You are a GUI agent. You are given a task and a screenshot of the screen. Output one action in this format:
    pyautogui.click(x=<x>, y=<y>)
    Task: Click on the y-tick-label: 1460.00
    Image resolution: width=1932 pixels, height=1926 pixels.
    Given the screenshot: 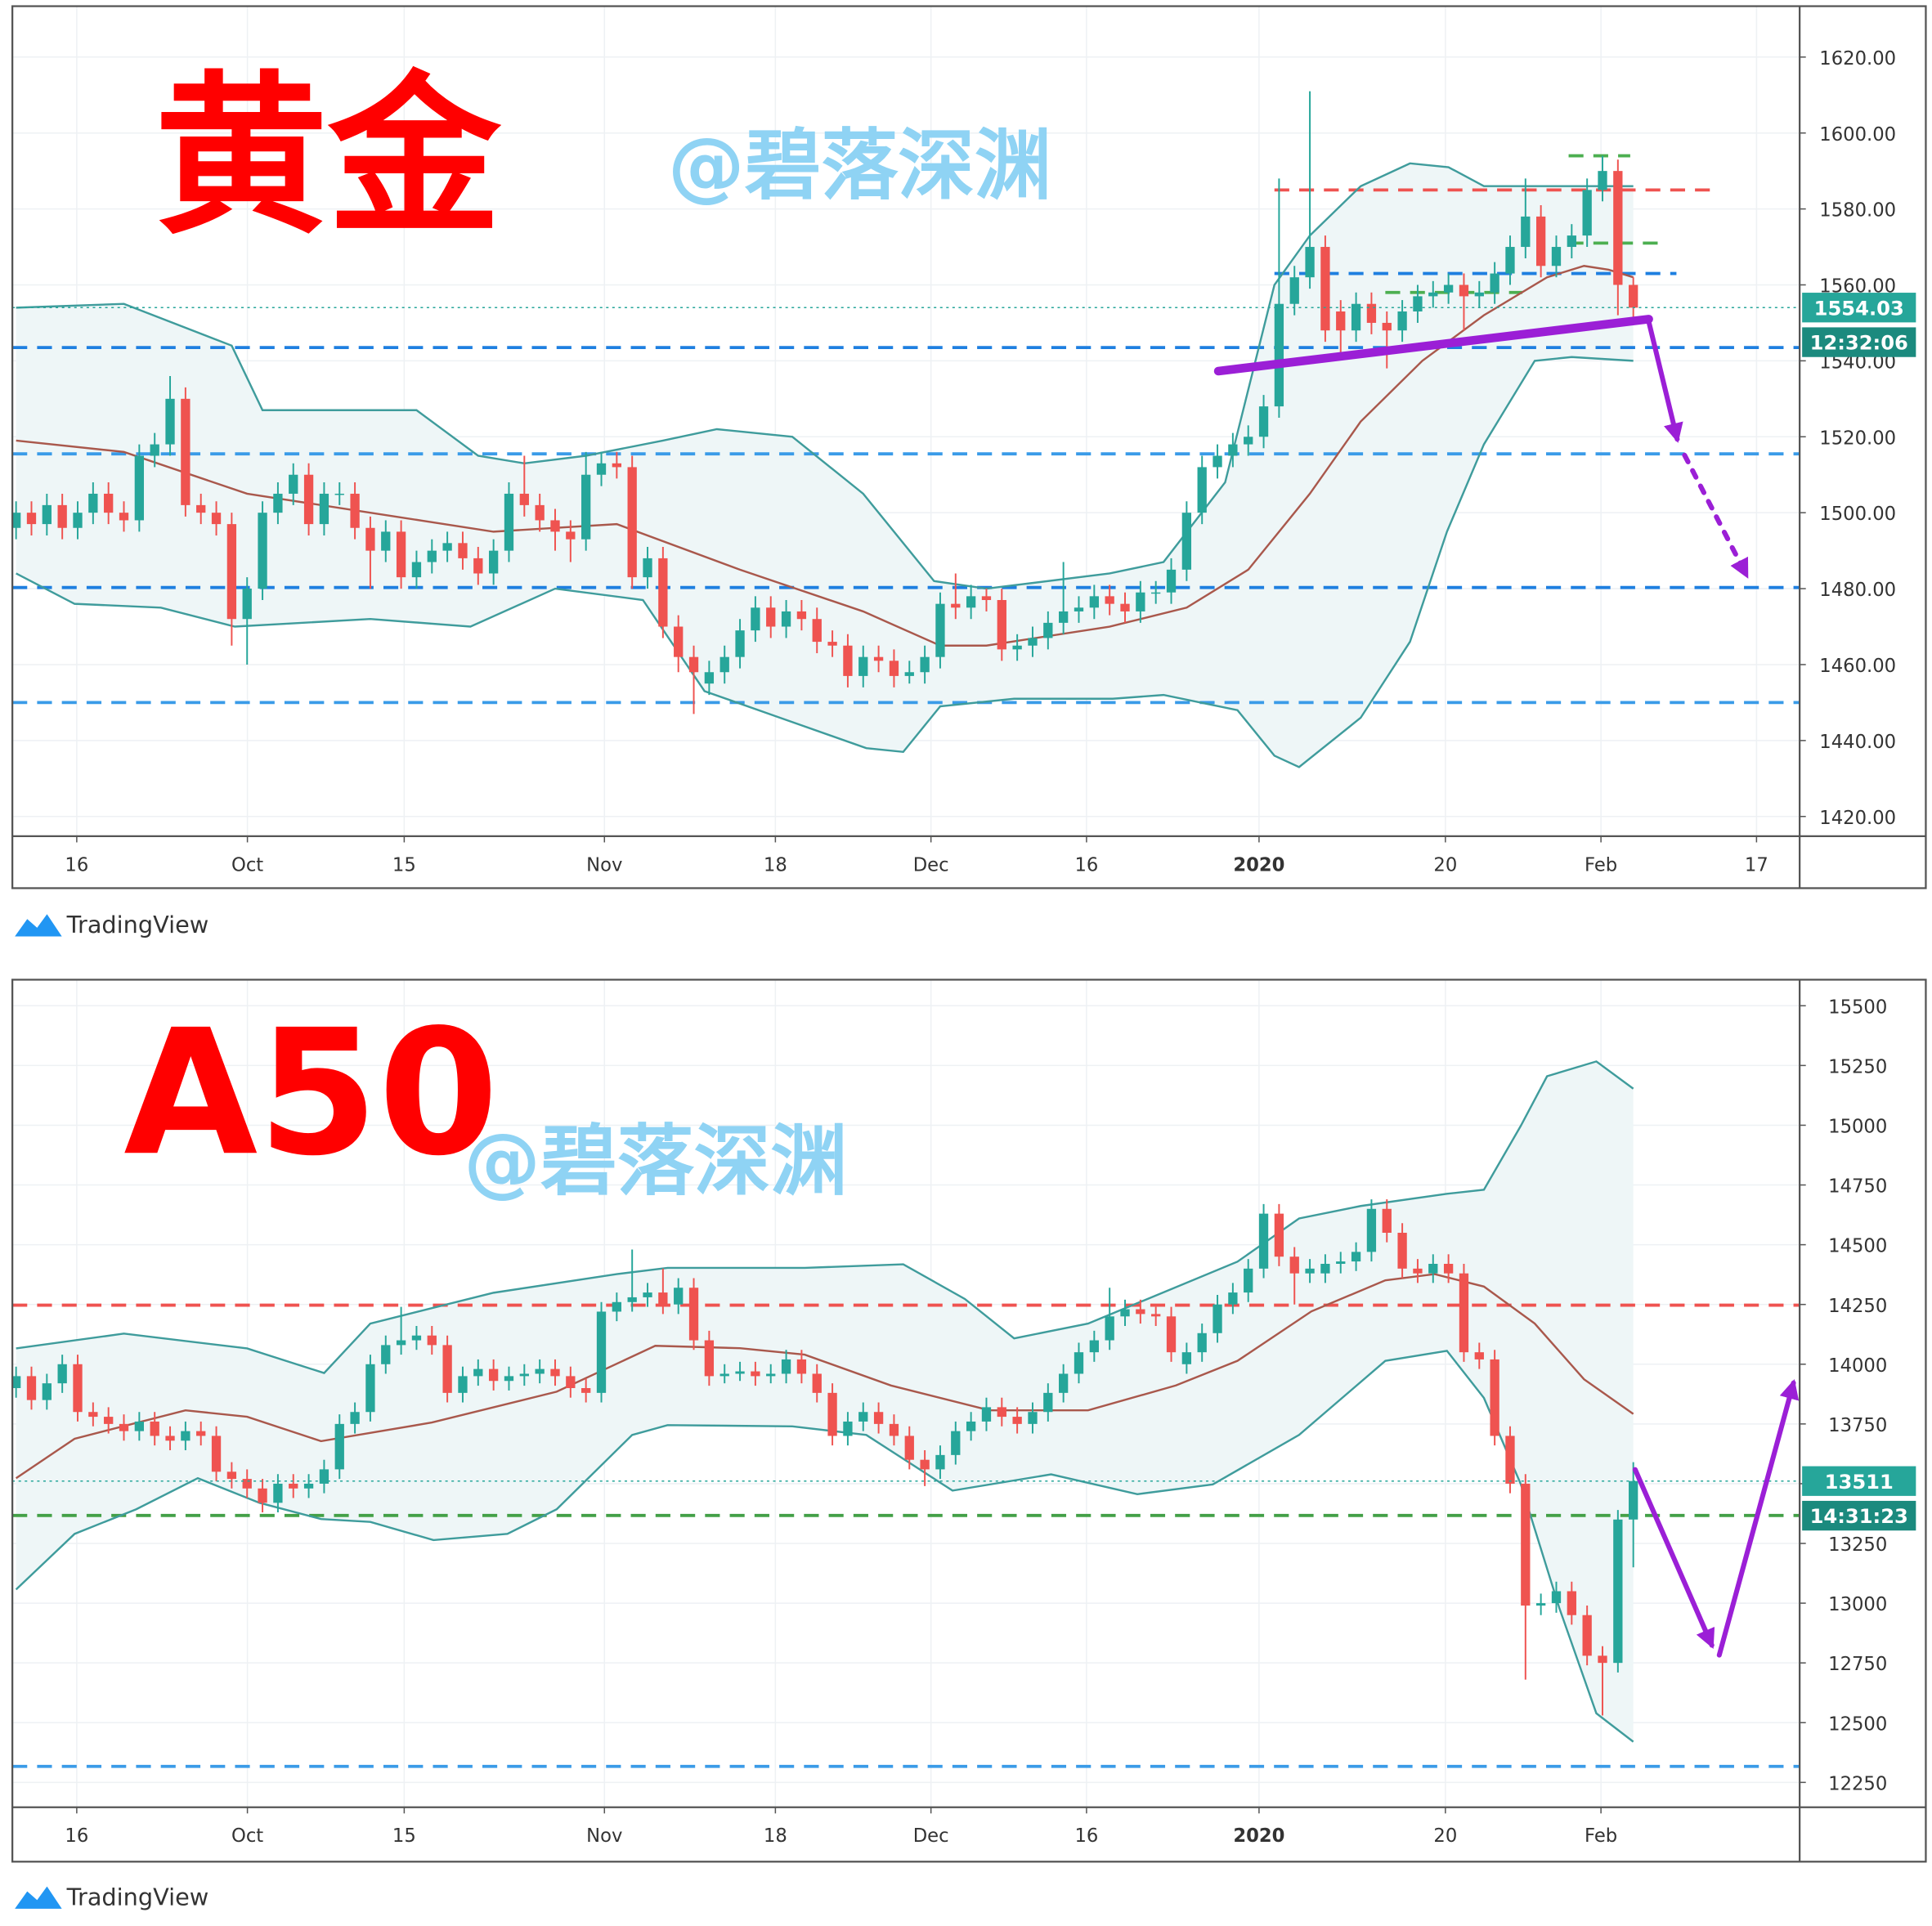 What is the action you would take?
    pyautogui.click(x=1857, y=667)
    